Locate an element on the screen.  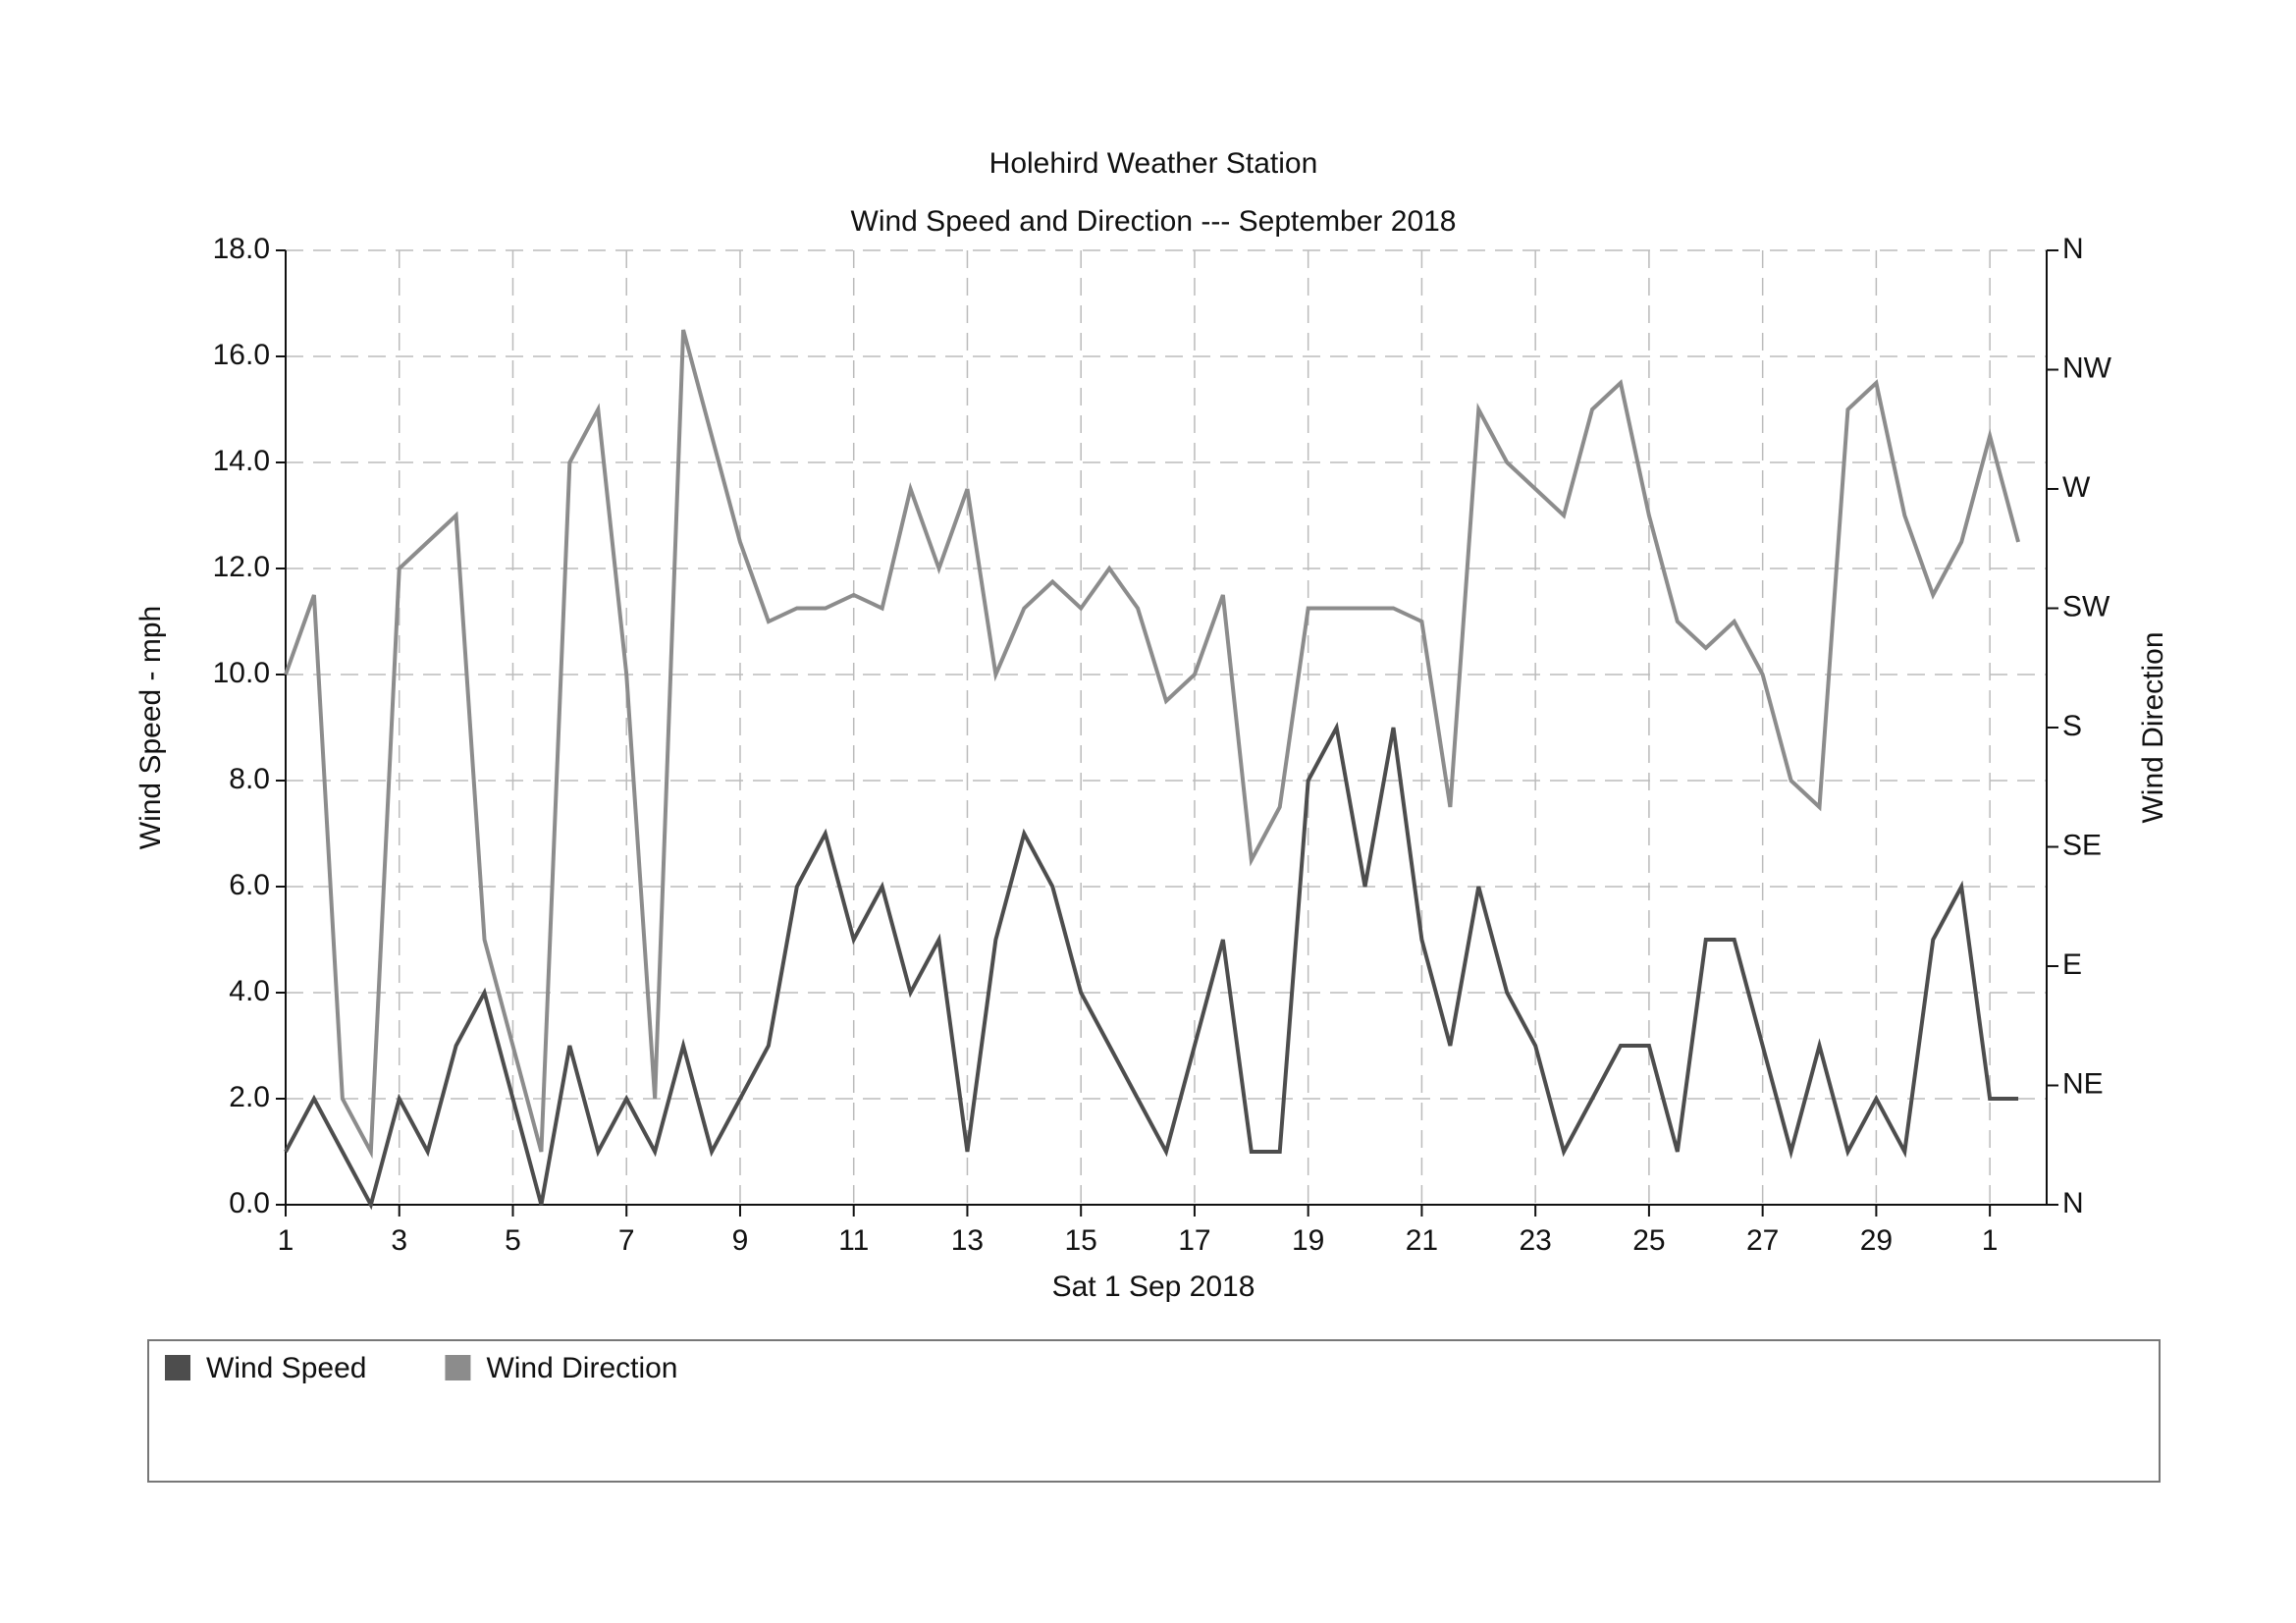
y2-tick-label: NW is located at coordinates (2087, 368).